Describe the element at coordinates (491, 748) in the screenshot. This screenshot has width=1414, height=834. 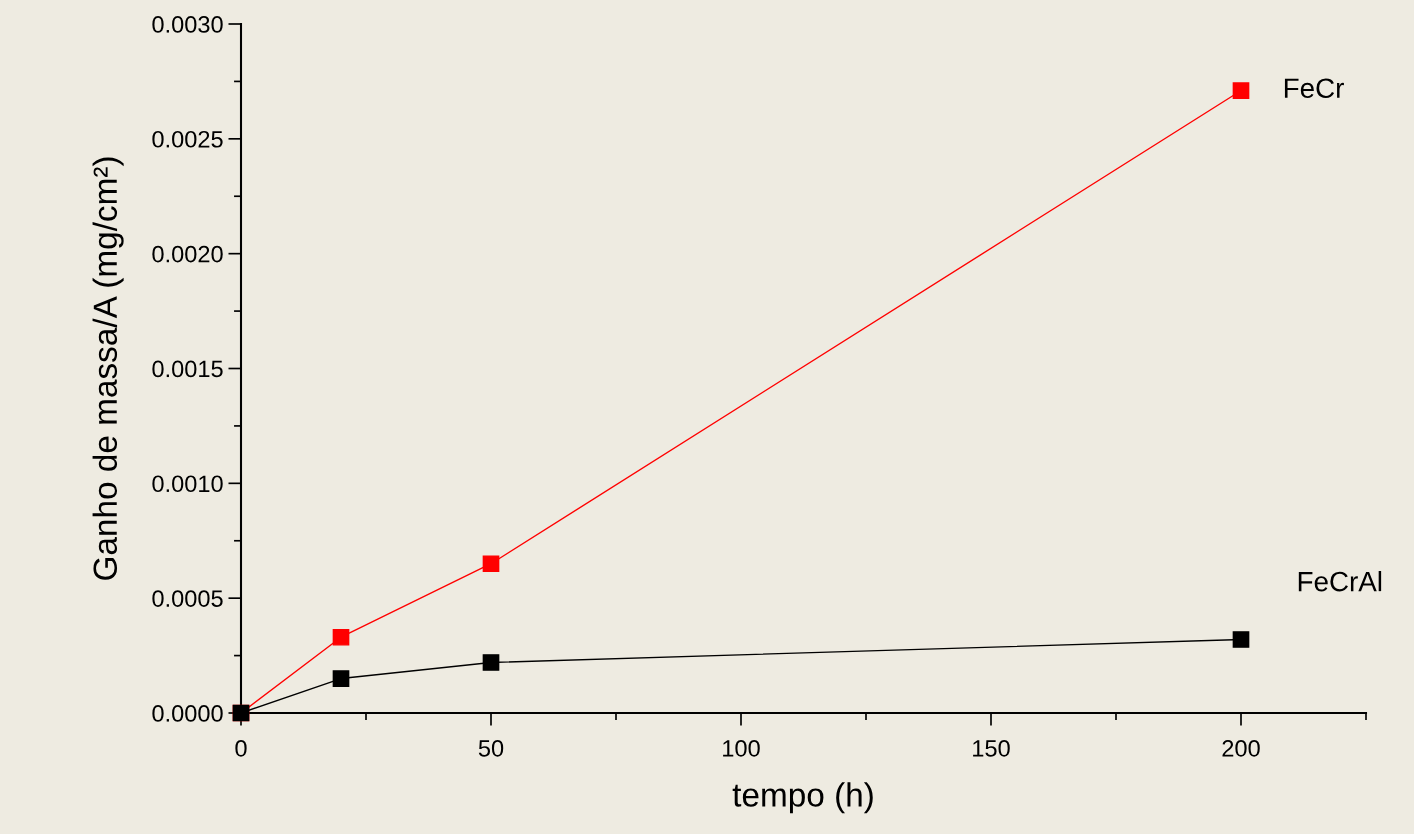
I see `x-tick-label: 50` at that location.